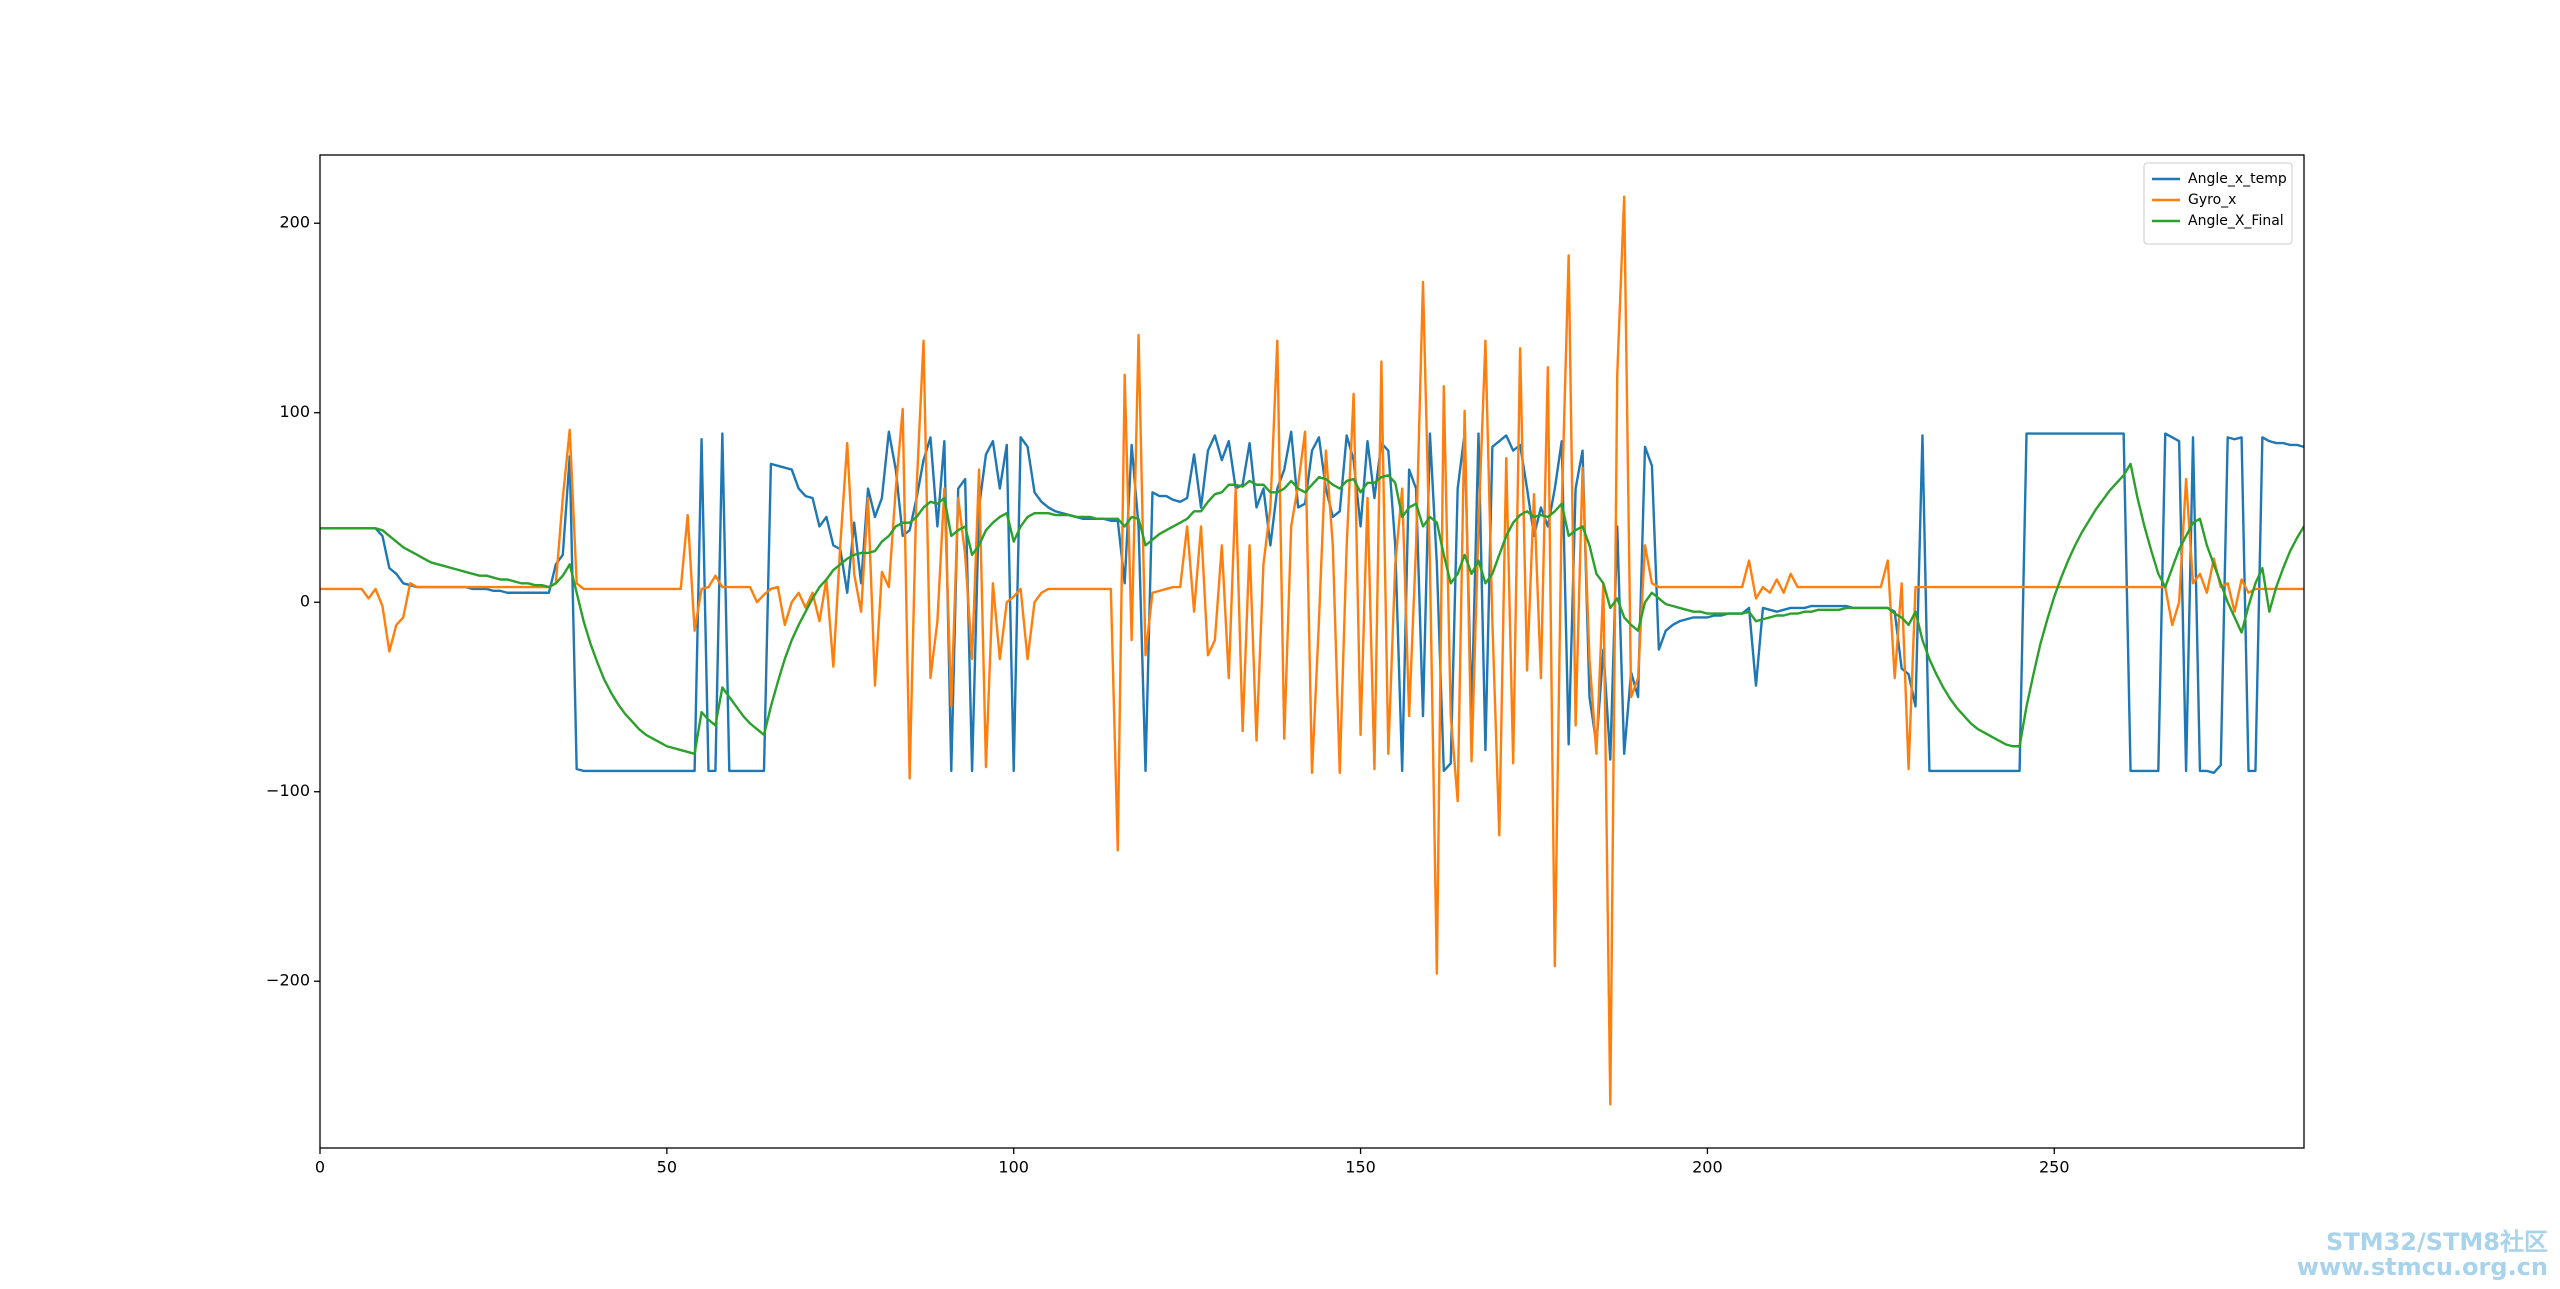 This screenshot has width=2560, height=1289. What do you see at coordinates (2437, 1242) in the screenshot?
I see `watermark: STM32/STM8社区` at bounding box center [2437, 1242].